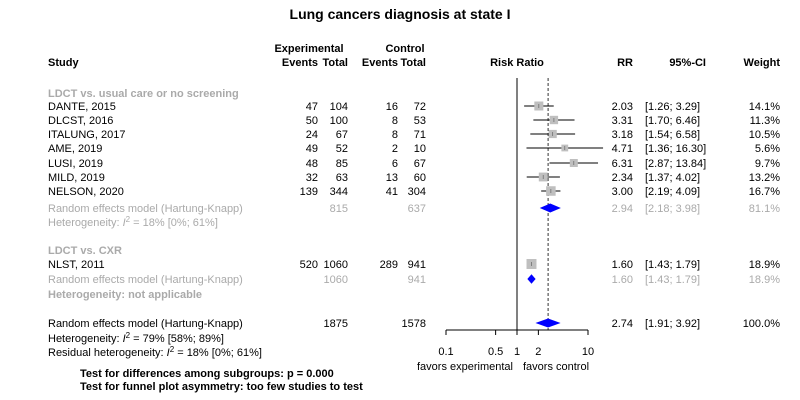  Describe the element at coordinates (622, 149) in the screenshot. I see `rr-value: 4.71` at that location.